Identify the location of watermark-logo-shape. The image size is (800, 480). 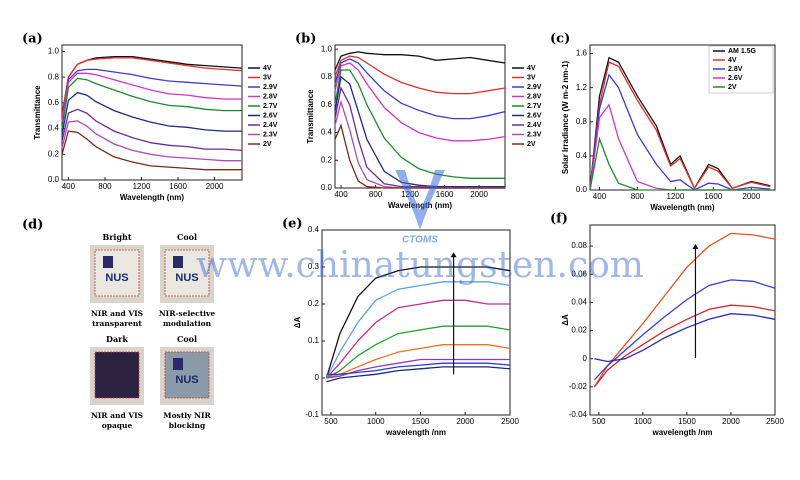
(420, 200).